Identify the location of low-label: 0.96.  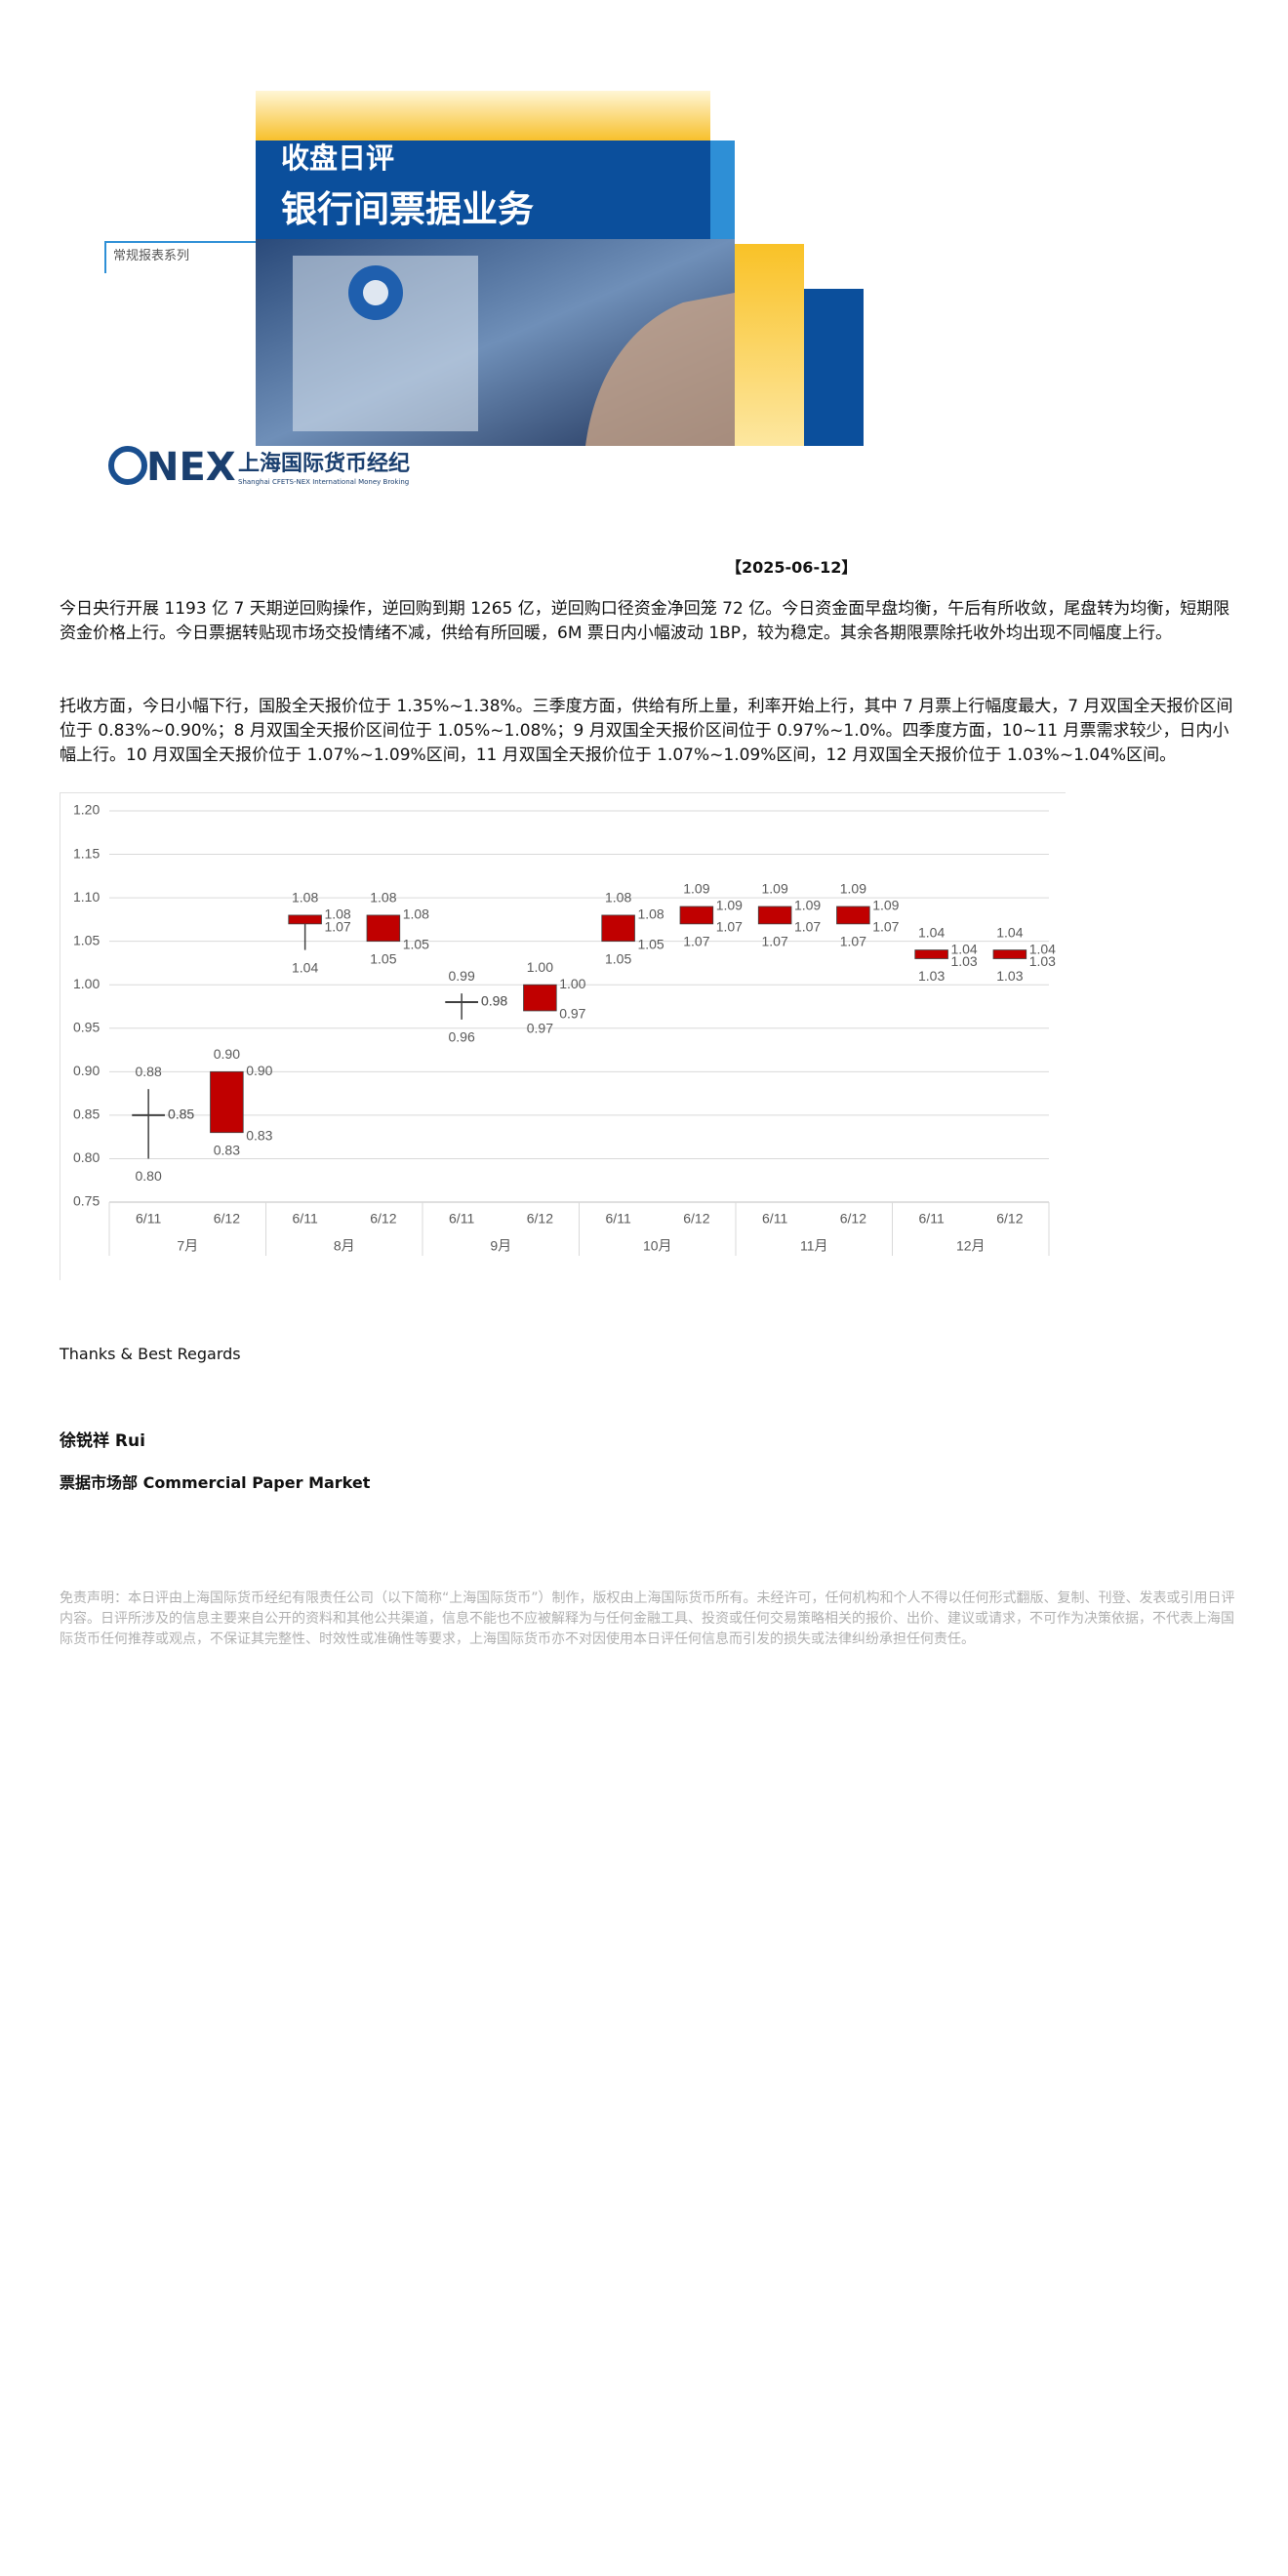
(462, 1037).